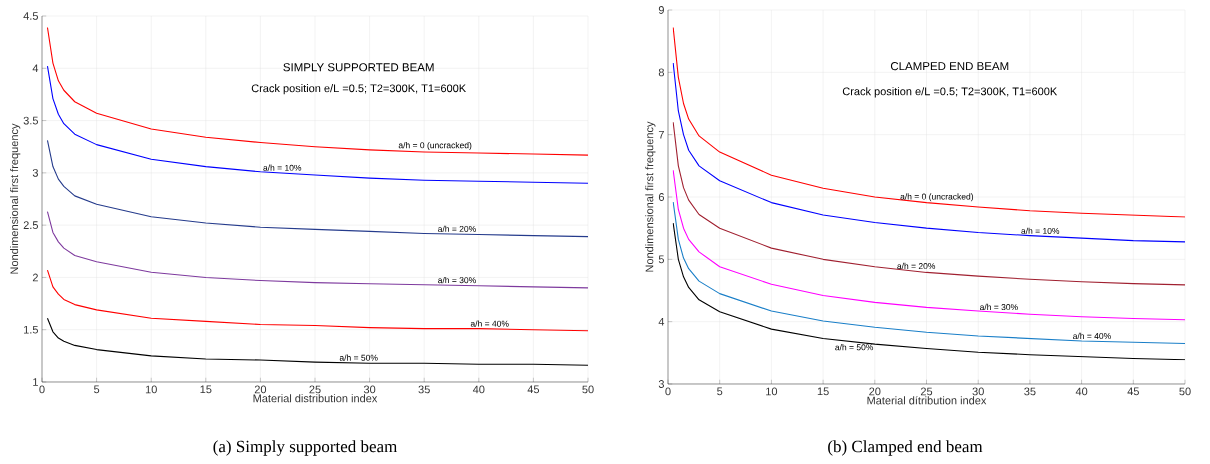 Image resolution: width=1210 pixels, height=464 pixels. I want to click on text: SIMPLY SUPPORTED BEAM, so click(358, 67).